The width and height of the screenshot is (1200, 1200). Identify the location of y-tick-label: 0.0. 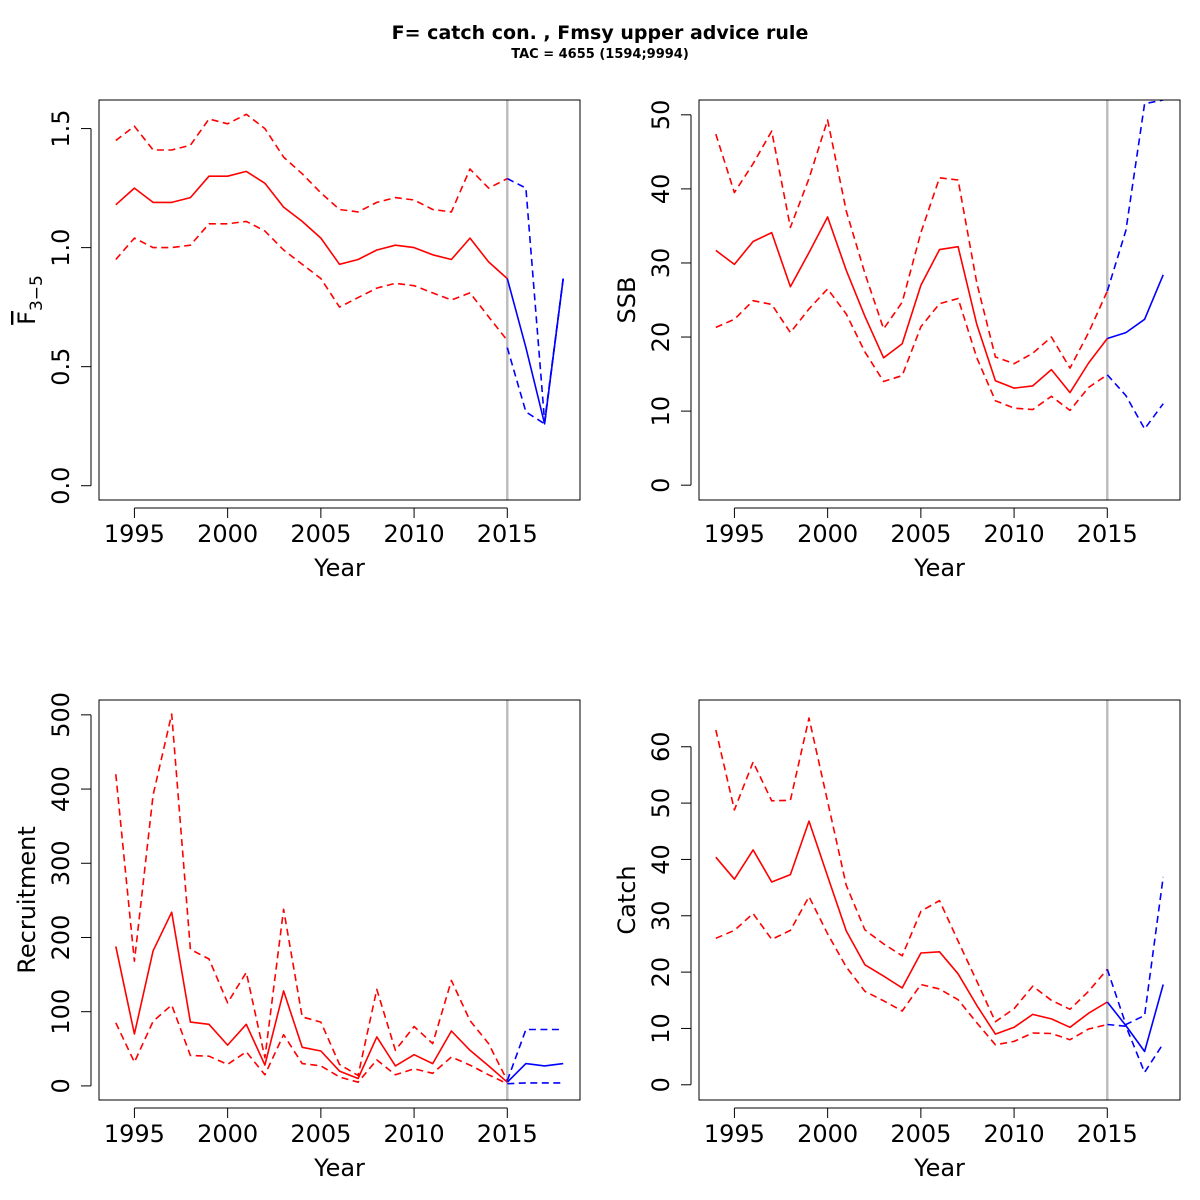
(61, 486).